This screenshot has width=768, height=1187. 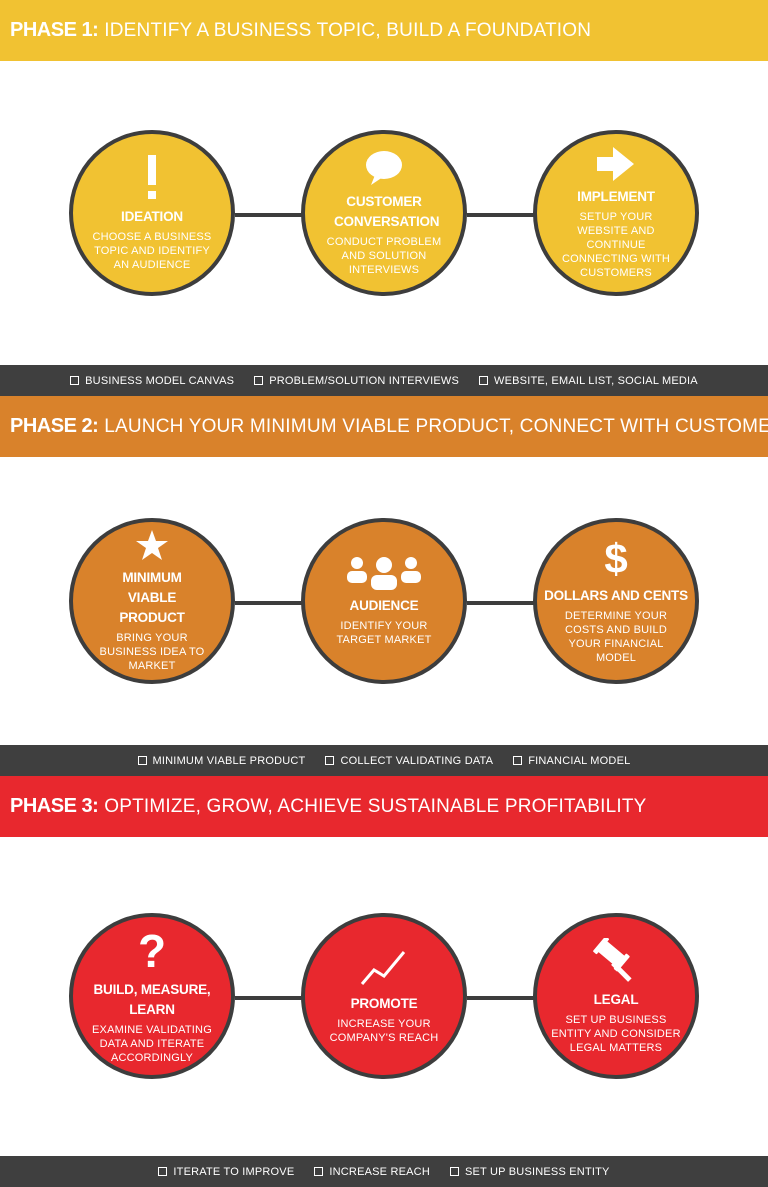 I want to click on resource-label: SET UP BUSINESS ENTITY, so click(x=537, y=1171).